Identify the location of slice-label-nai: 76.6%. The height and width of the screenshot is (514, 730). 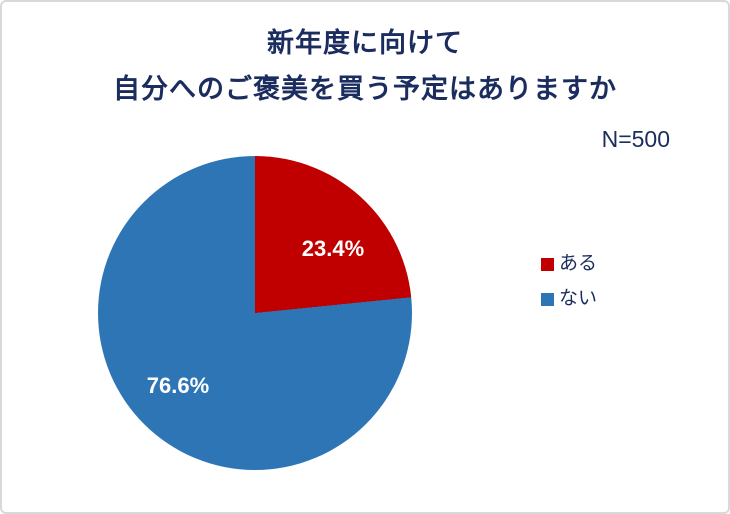
(178, 385).